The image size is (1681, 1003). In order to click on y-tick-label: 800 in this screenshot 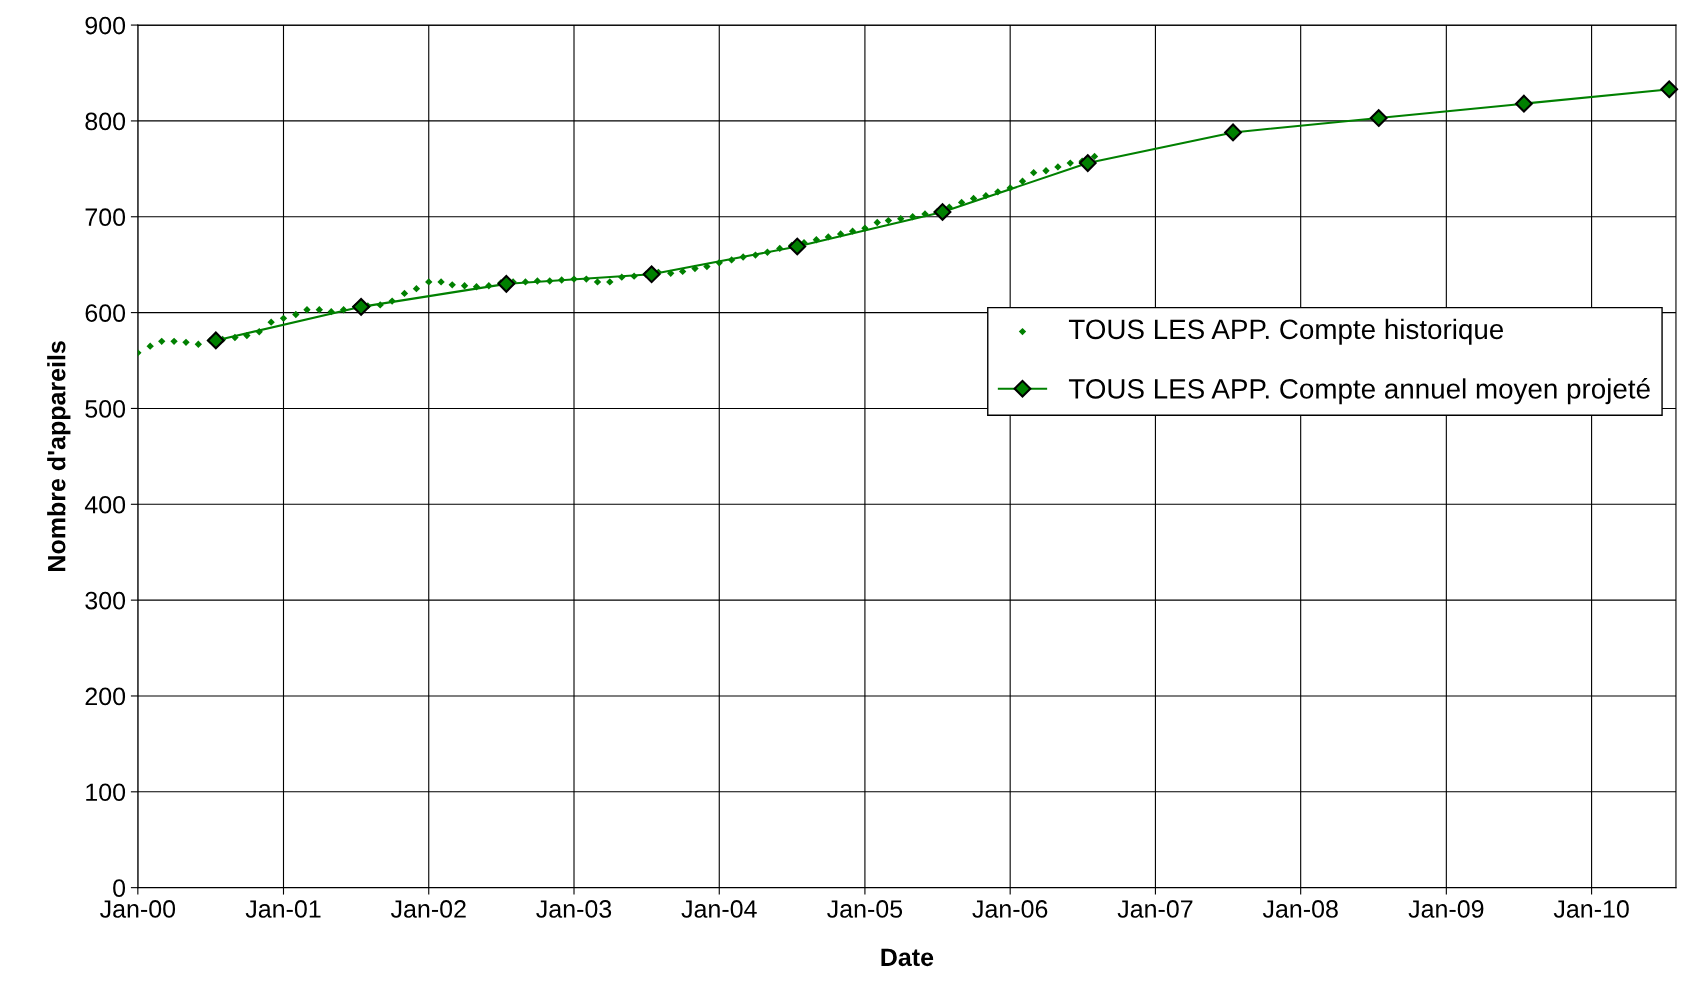, I will do `click(105, 121)`.